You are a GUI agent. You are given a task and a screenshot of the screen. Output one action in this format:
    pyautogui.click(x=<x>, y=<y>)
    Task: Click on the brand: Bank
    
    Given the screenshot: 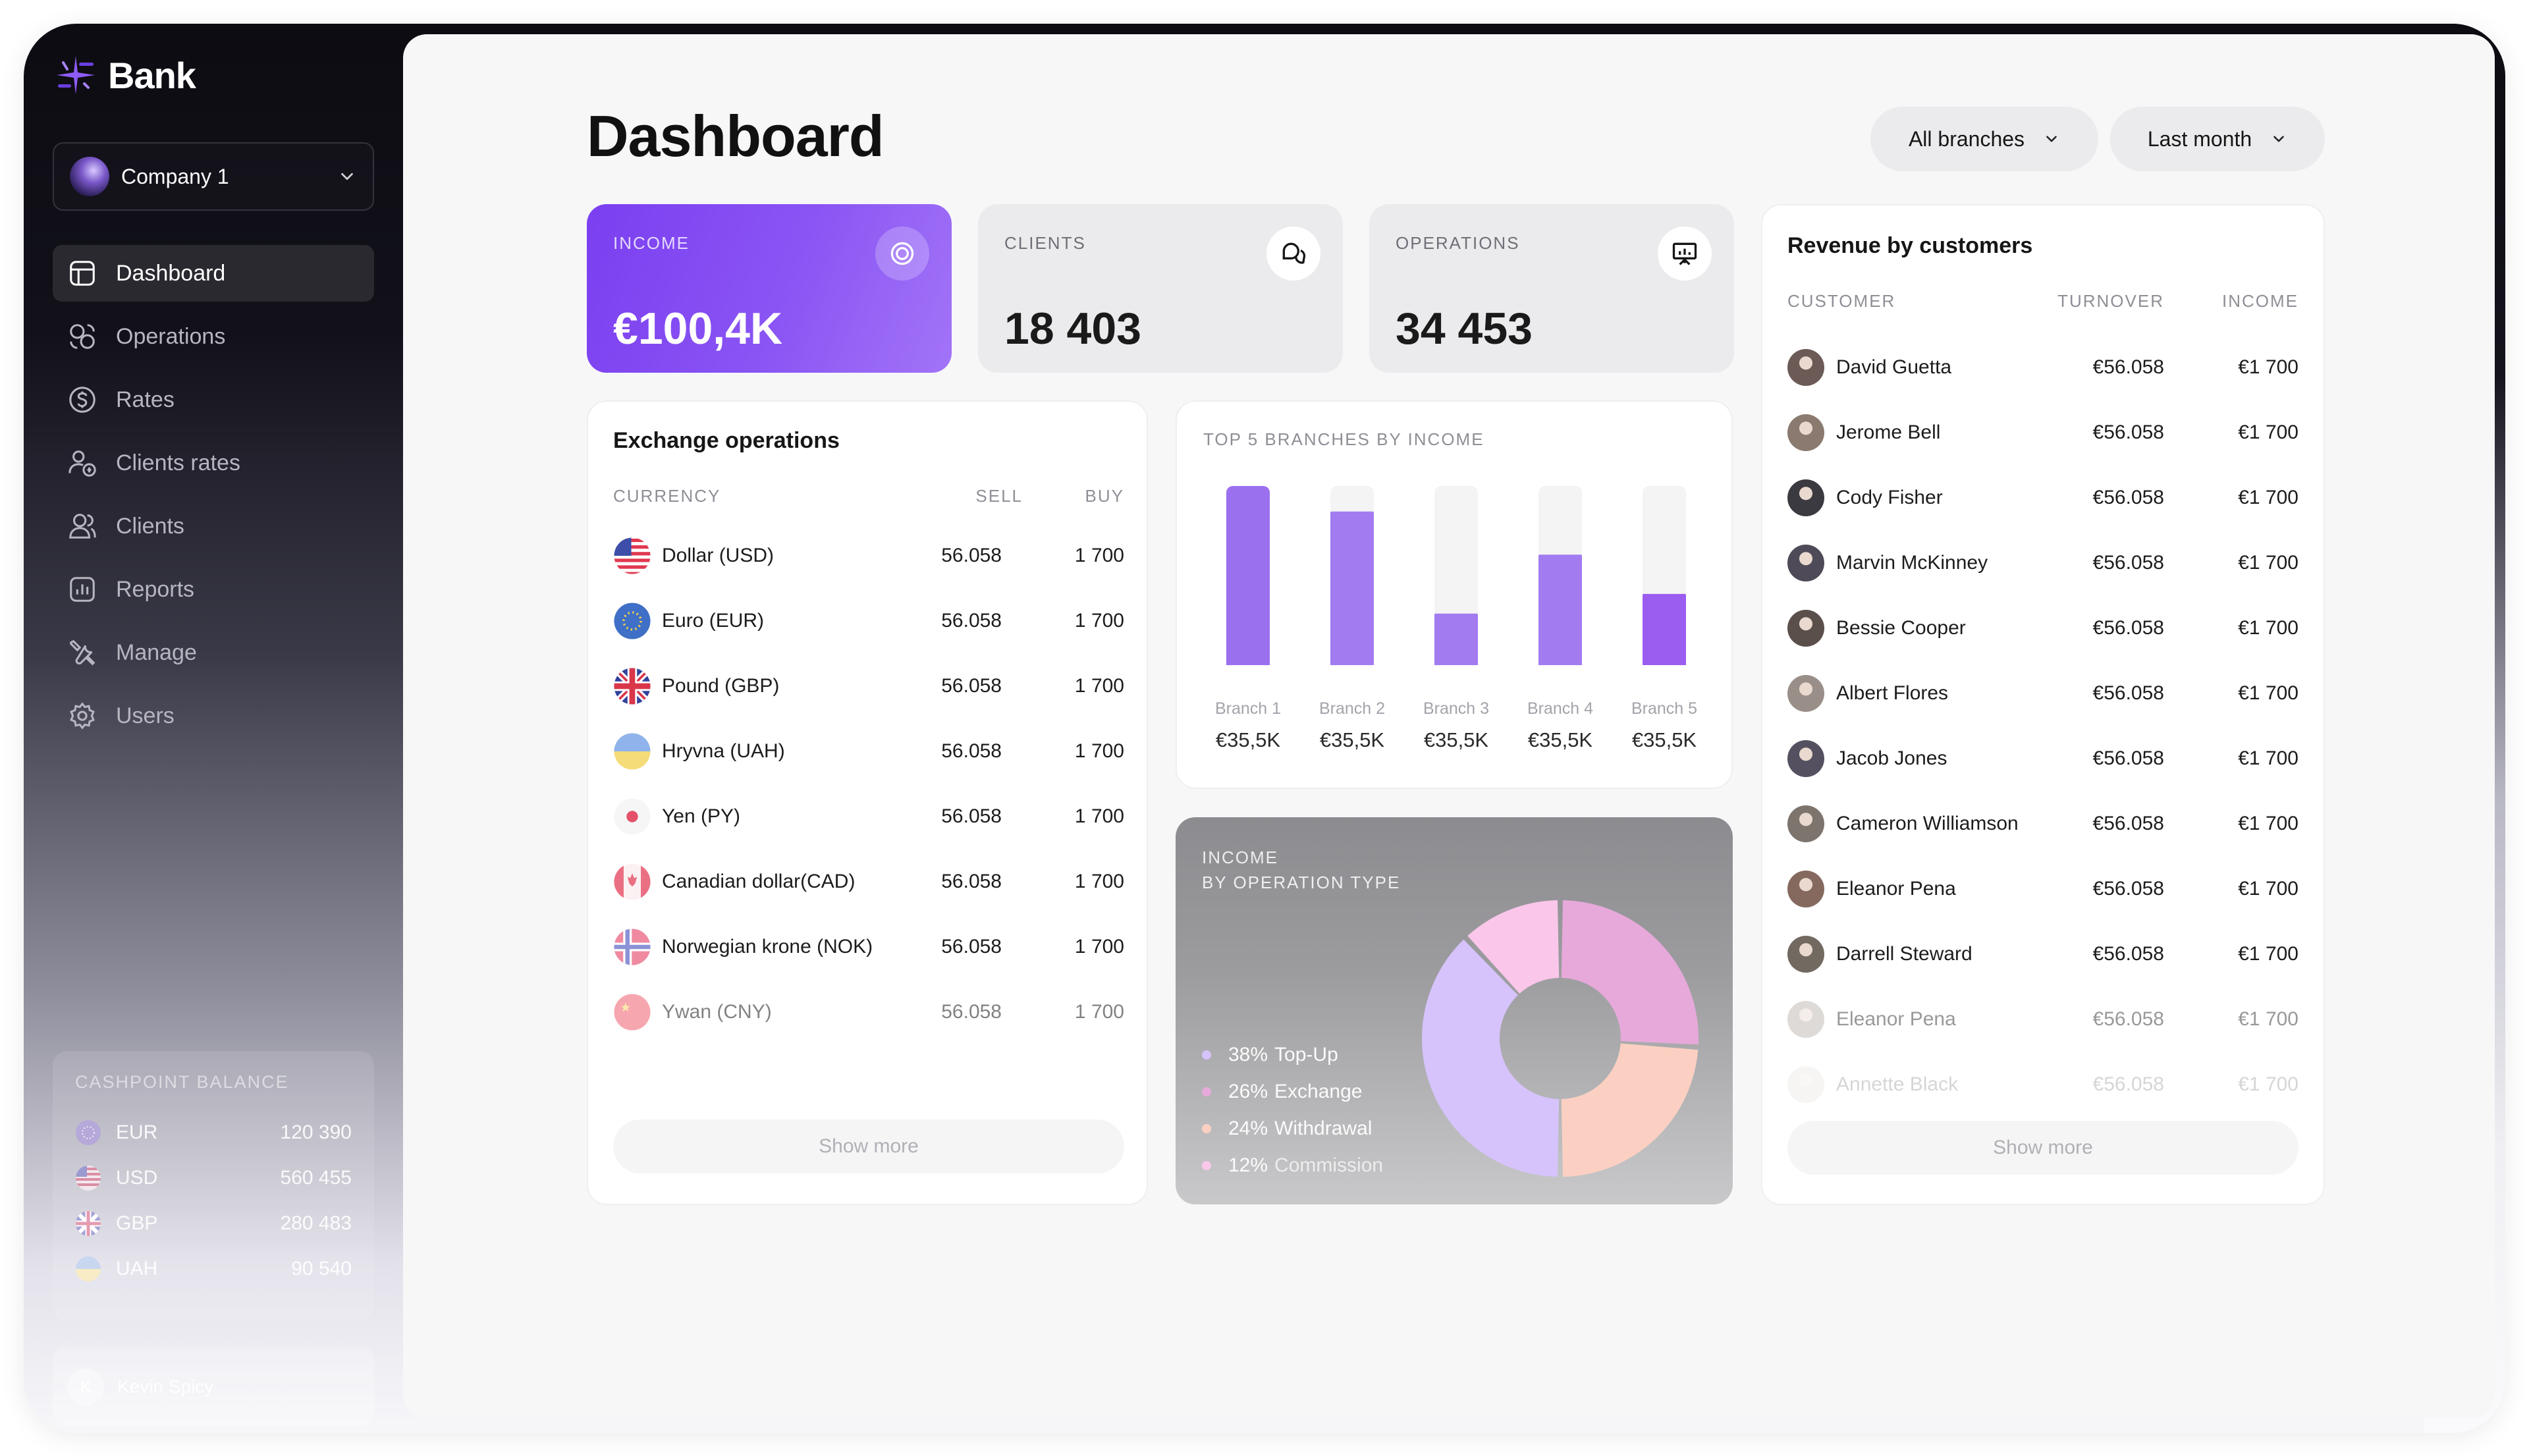 What is the action you would take?
    pyautogui.click(x=125, y=75)
    